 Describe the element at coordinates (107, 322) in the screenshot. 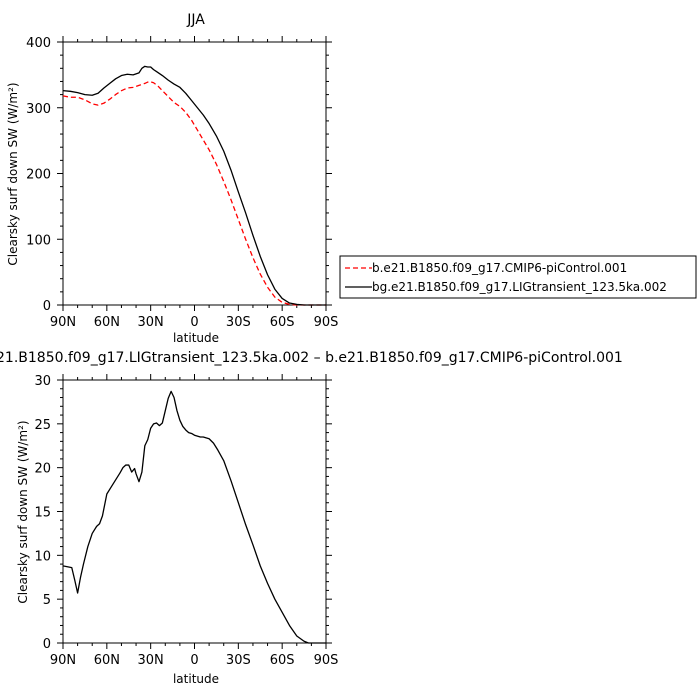

I see `top-x-tick-label: 60N` at that location.